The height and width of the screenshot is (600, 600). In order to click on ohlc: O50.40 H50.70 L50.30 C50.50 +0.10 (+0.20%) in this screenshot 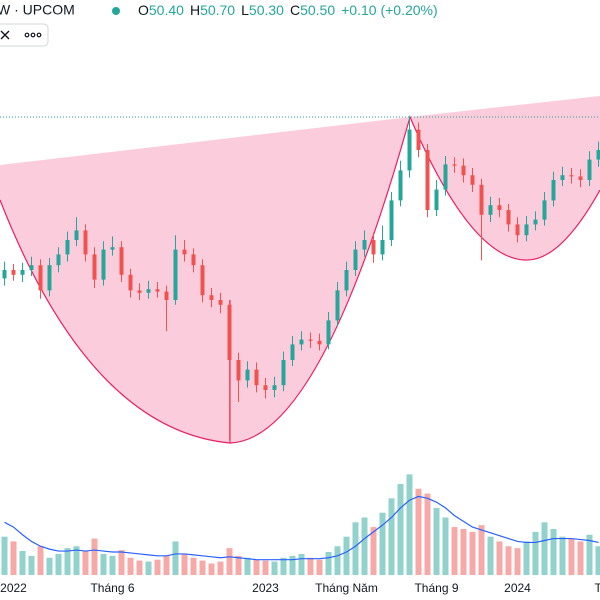, I will do `click(288, 10)`.